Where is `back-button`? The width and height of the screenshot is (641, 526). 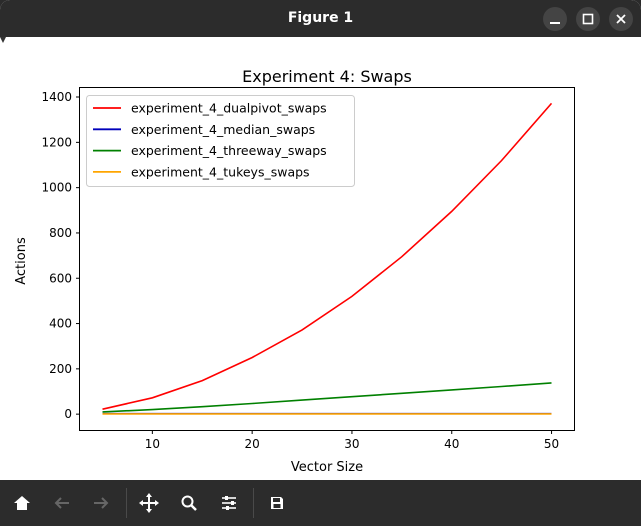 back-button is located at coordinates (62, 503).